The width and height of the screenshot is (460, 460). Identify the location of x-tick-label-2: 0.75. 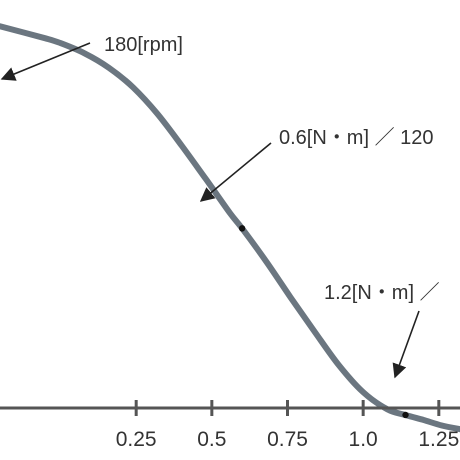
(287, 439).